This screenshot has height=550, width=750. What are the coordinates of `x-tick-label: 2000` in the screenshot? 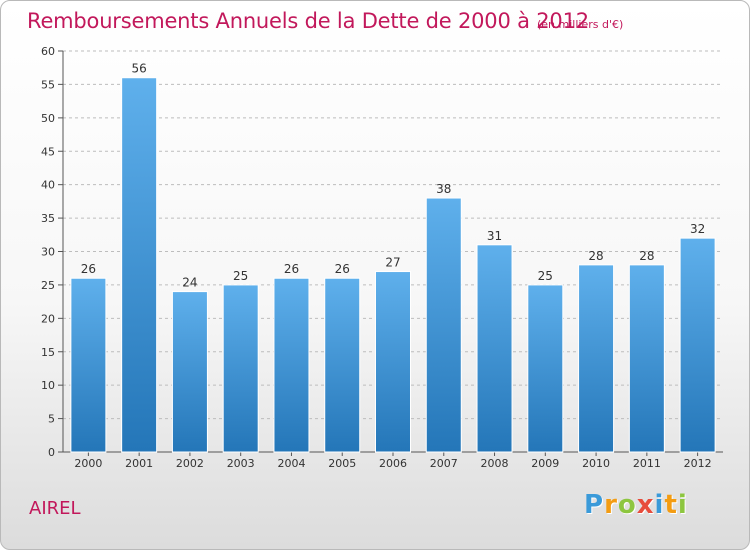 It's located at (88, 463).